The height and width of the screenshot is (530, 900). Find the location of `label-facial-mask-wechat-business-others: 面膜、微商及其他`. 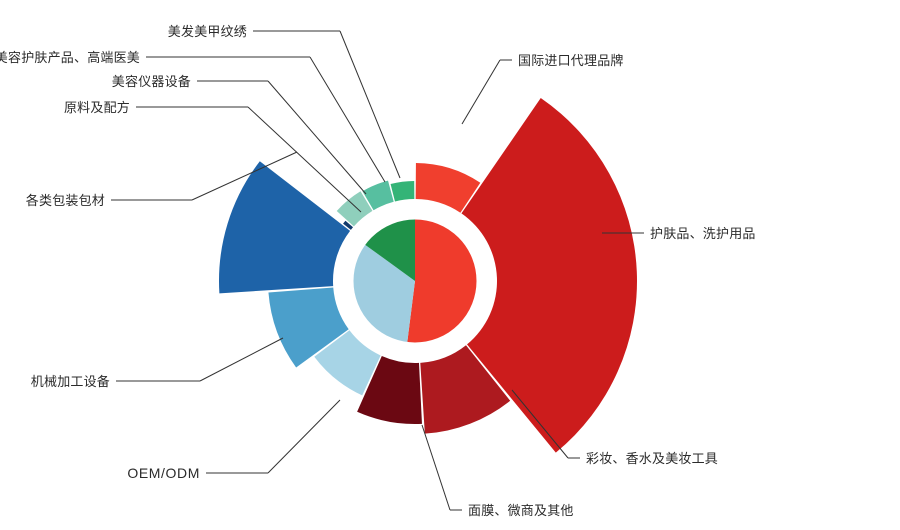

label-facial-mask-wechat-business-others: 面膜、微商及其他 is located at coordinates (521, 510).